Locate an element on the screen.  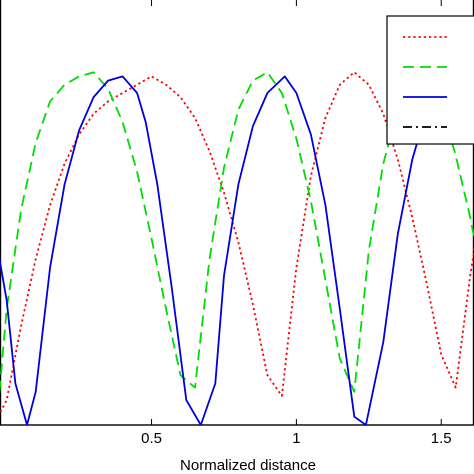
legend is located at coordinates (430, 80).